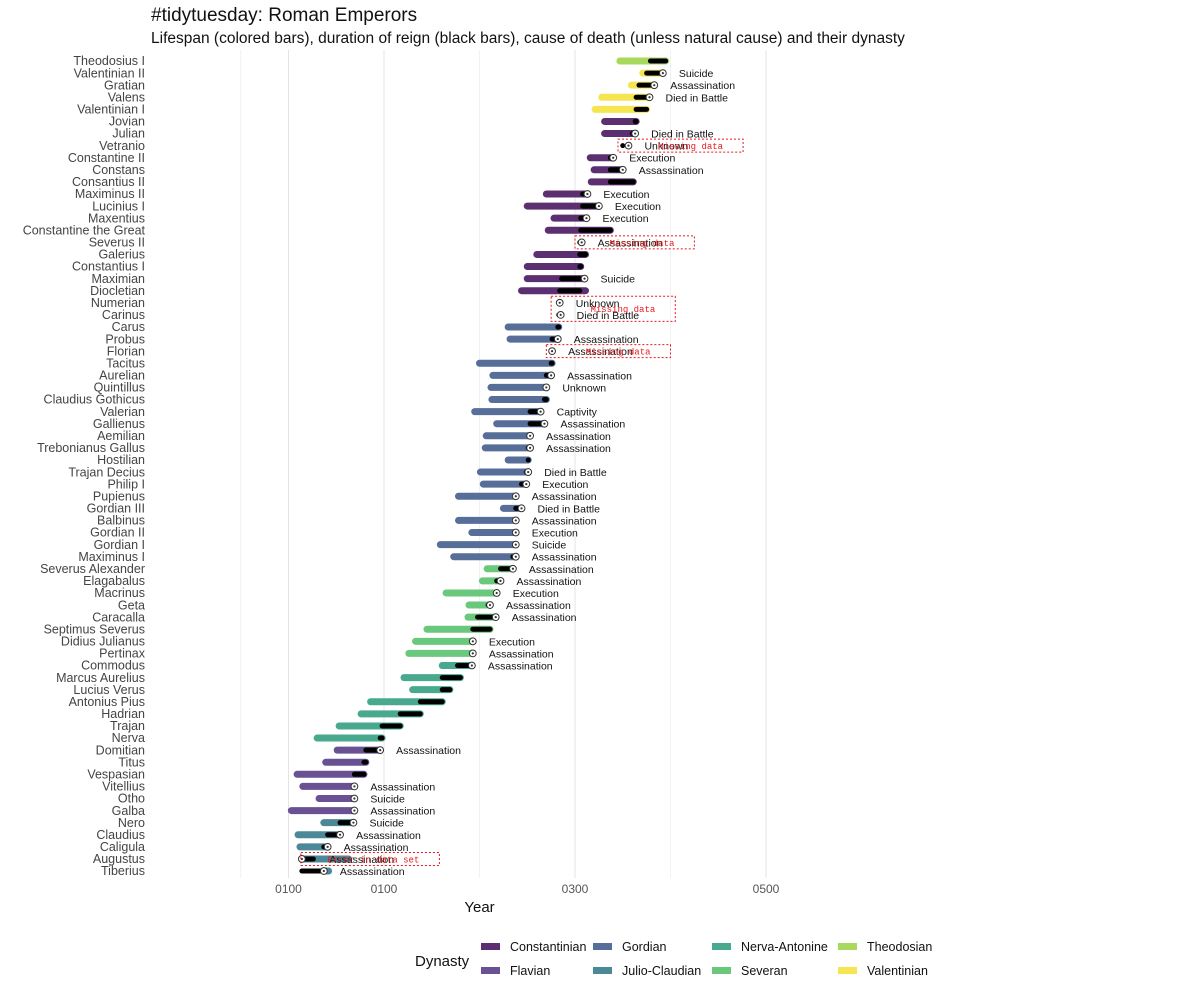 This screenshot has width=1200, height=1000. I want to click on flag-label-vetranio: Missing data, so click(690, 147).